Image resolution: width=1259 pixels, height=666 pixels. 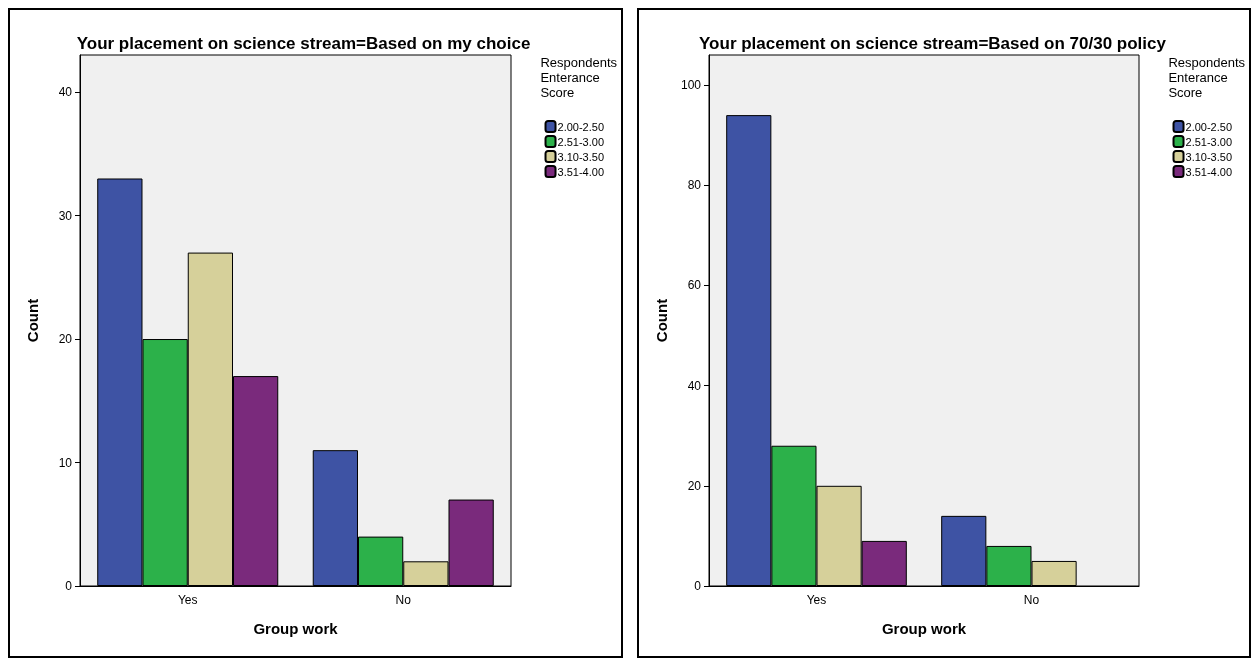 What do you see at coordinates (65, 462) in the screenshot?
I see `y-tick-label: 10` at bounding box center [65, 462].